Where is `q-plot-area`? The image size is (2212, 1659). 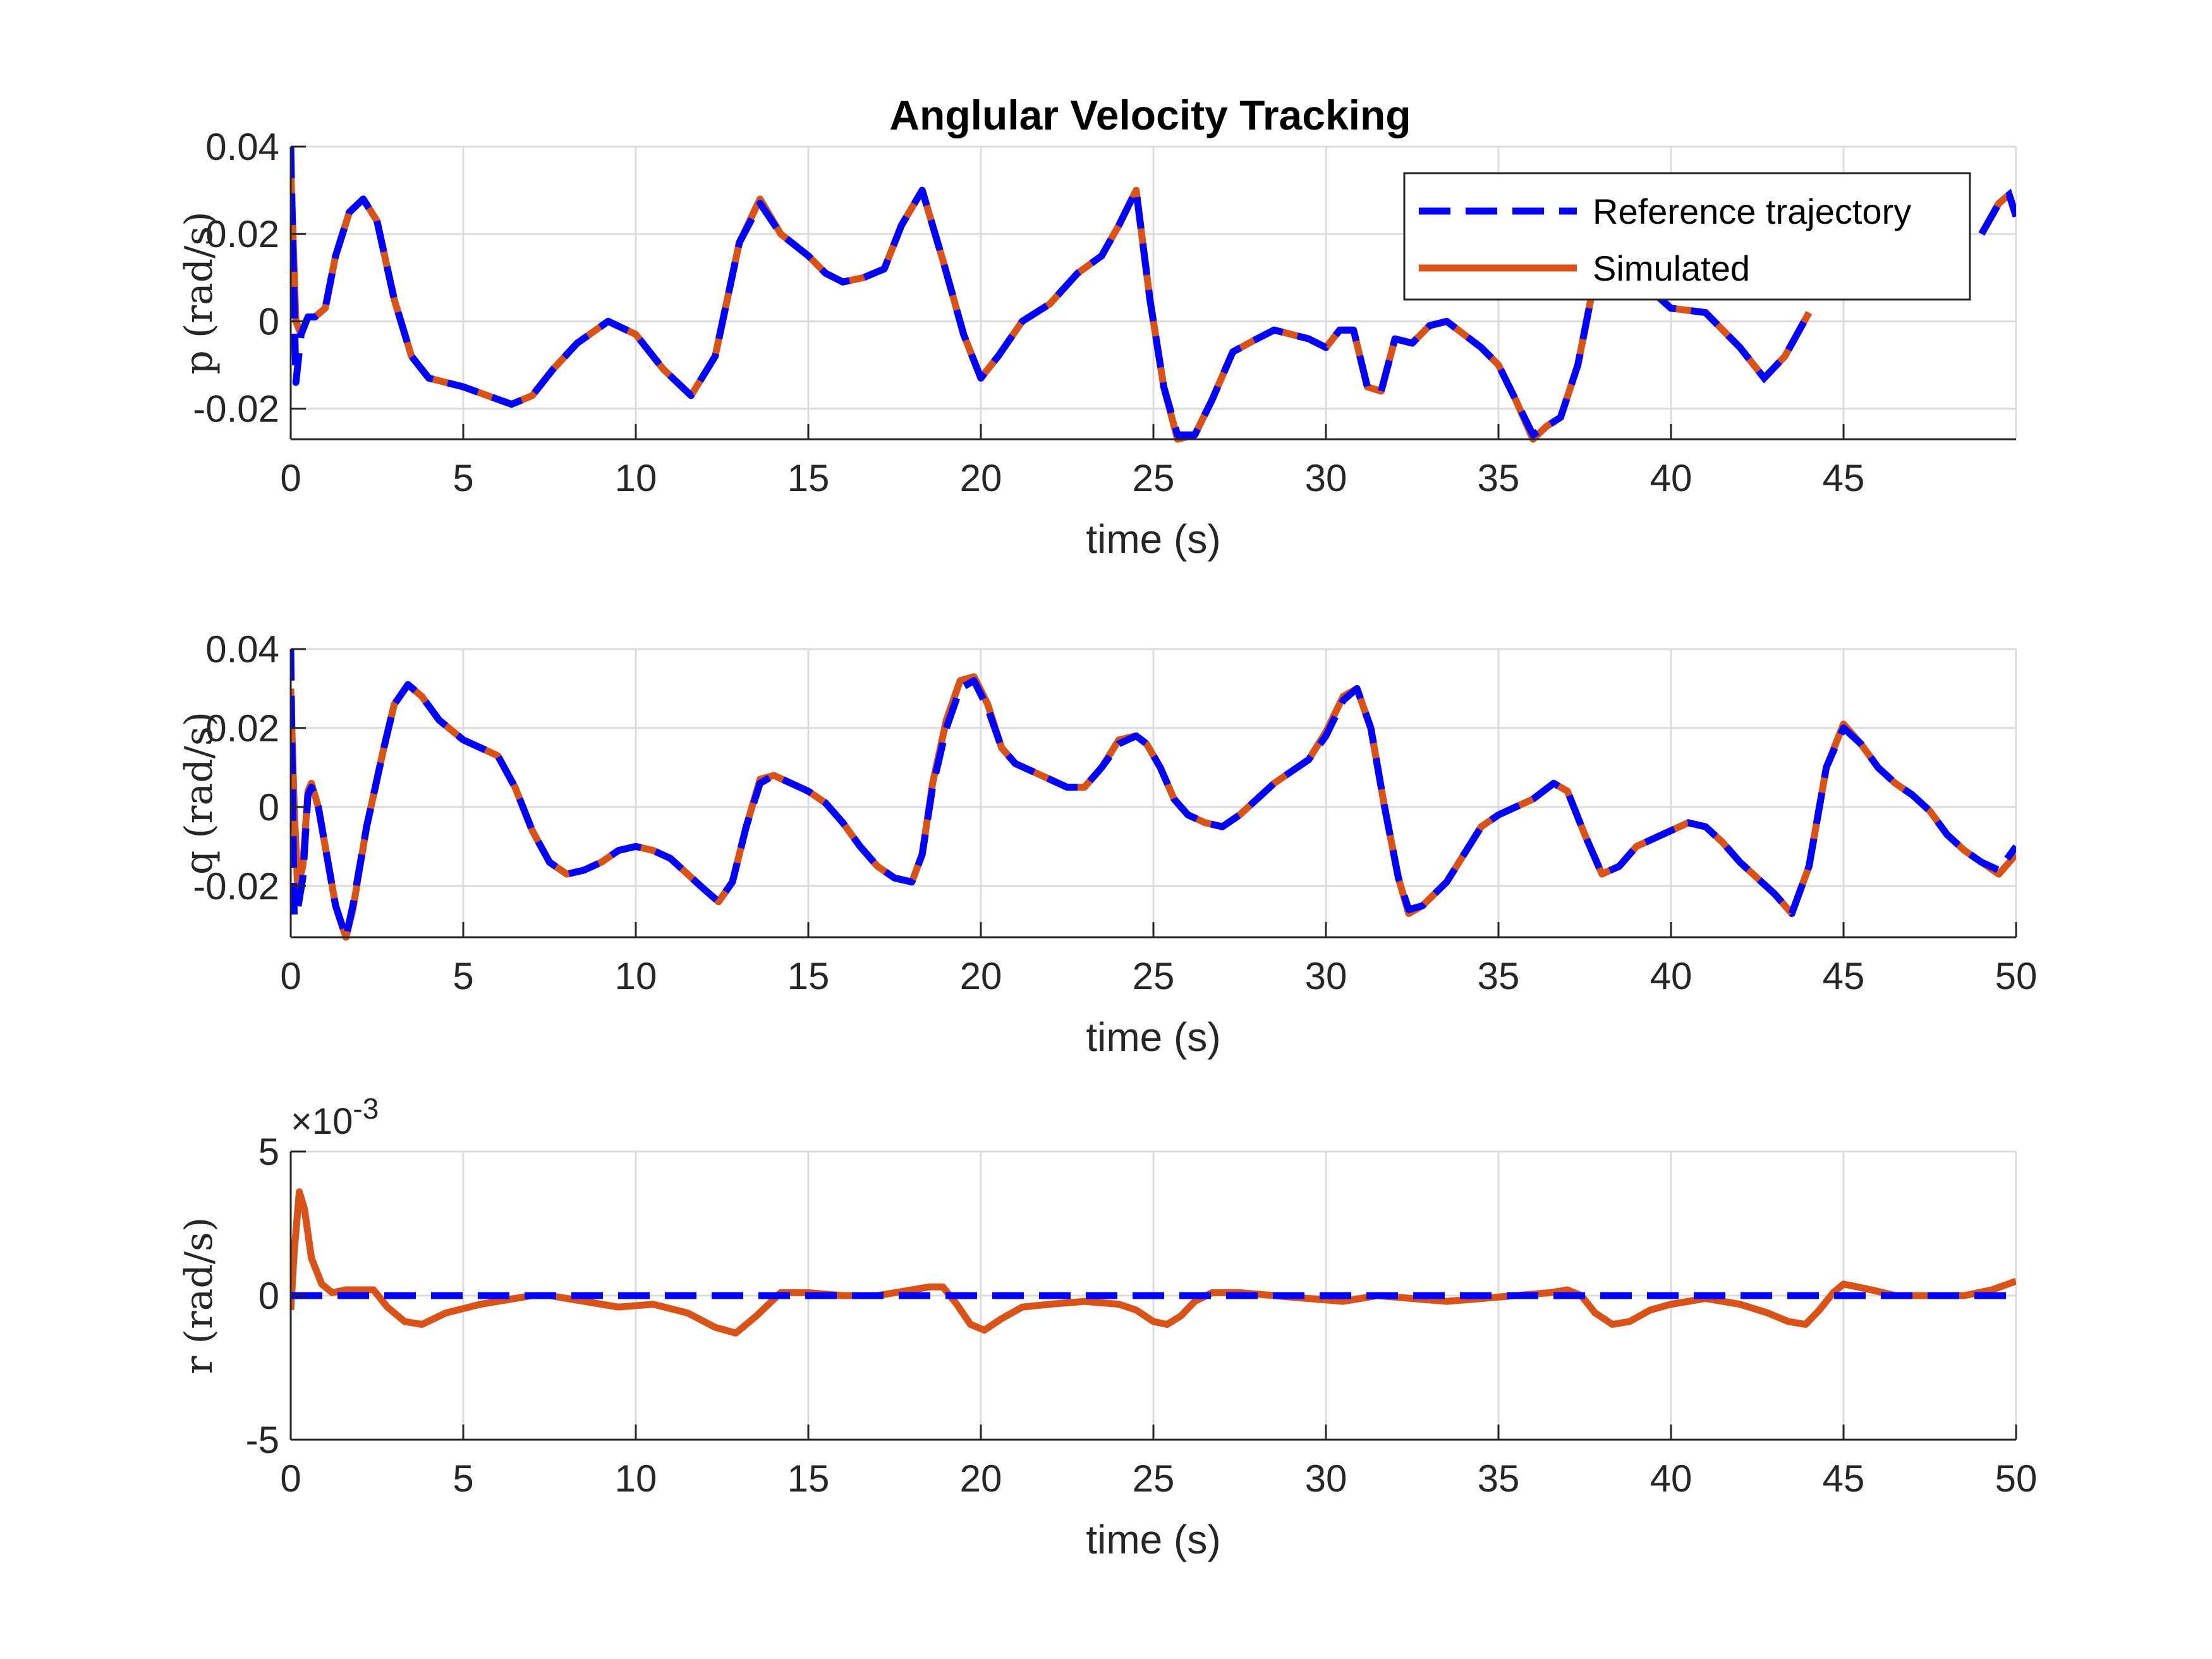
q-plot-area is located at coordinates (1153, 794).